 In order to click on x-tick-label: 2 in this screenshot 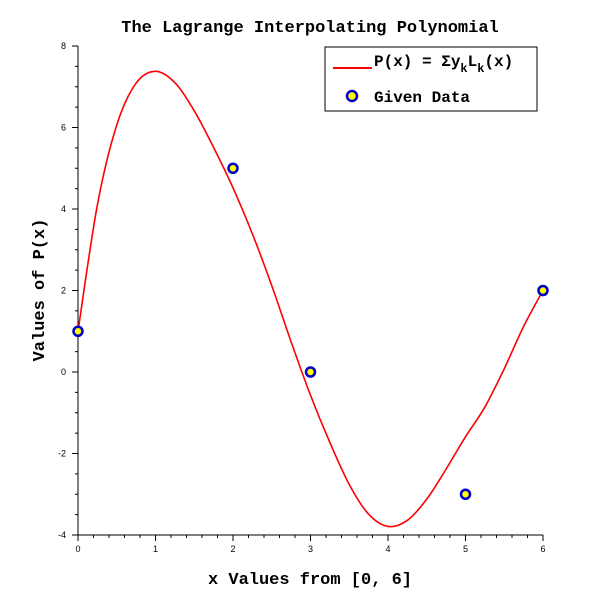, I will do `click(232, 549)`.